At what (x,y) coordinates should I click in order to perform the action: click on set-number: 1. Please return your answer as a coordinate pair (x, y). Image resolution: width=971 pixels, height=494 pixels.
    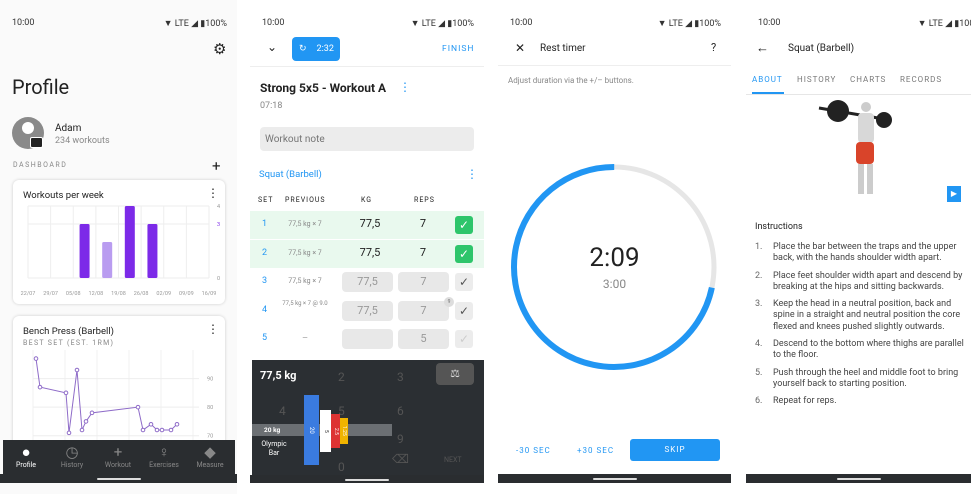
    Looking at the image, I should click on (265, 224).